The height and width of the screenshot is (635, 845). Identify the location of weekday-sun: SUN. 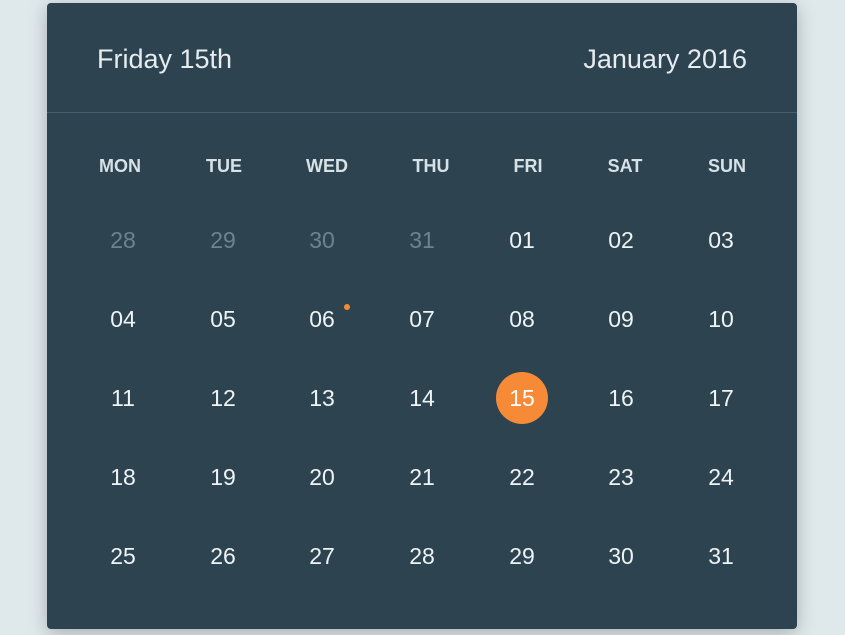
(726, 166).